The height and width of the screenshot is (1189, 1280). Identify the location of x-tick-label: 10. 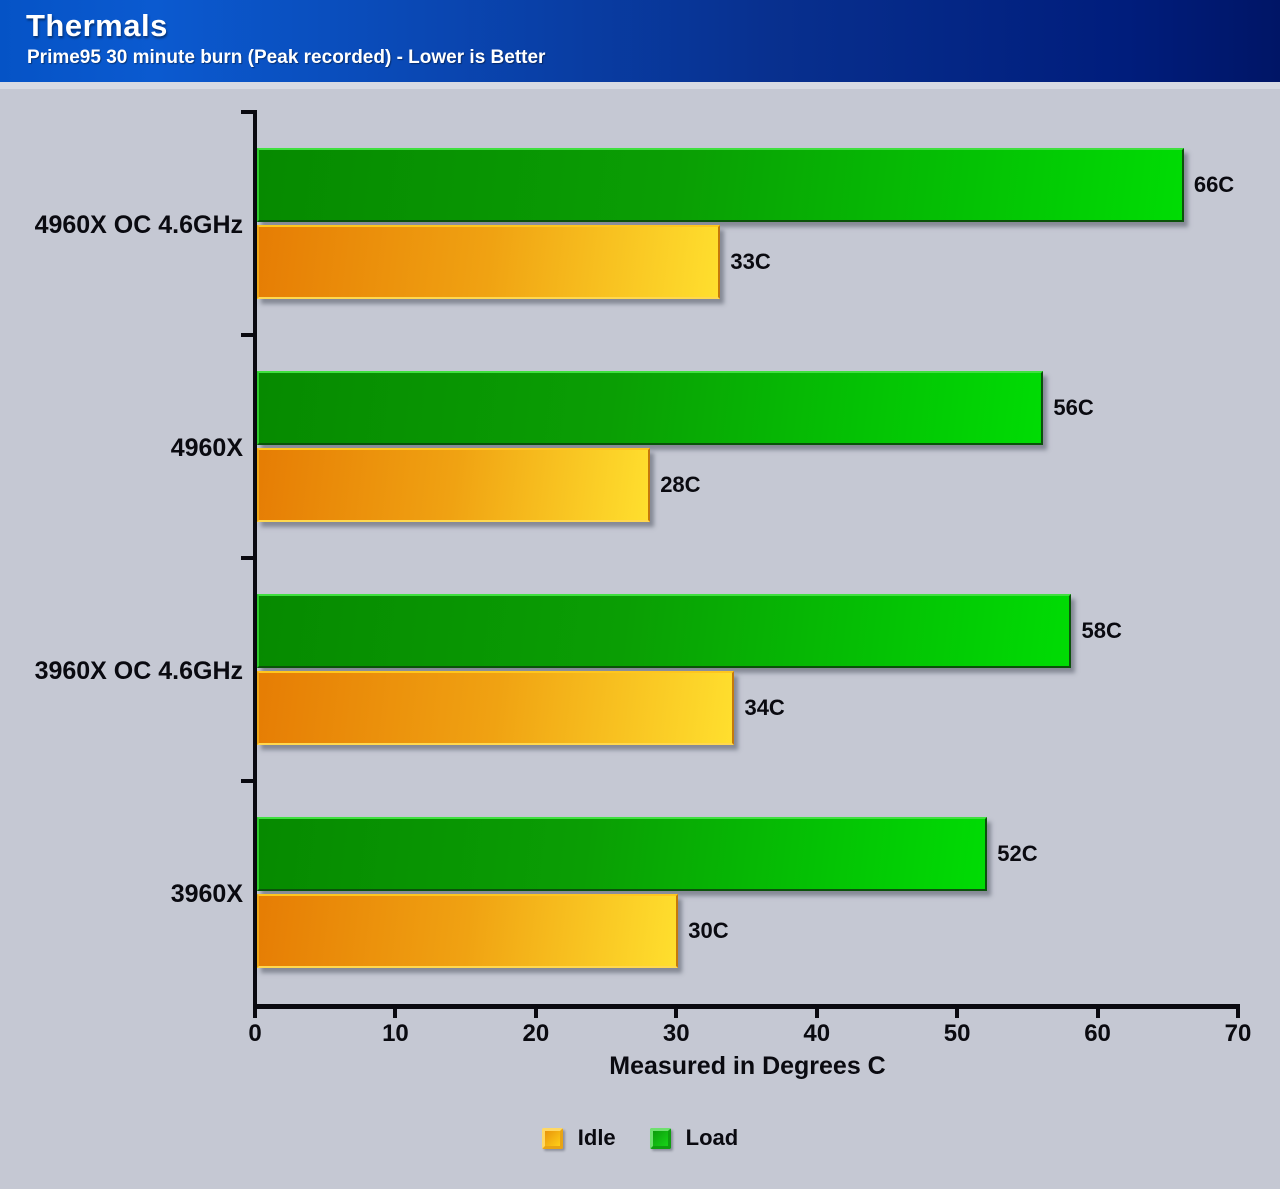
(395, 1033).